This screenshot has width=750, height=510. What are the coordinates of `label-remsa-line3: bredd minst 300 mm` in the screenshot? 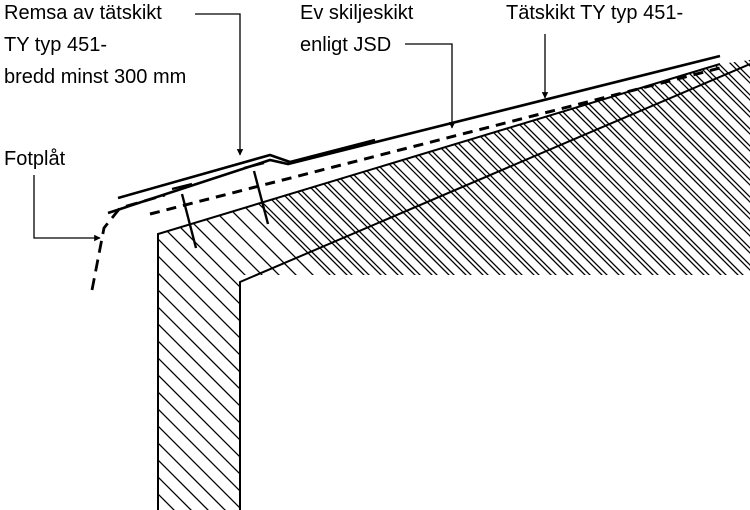 It's located at (95, 77).